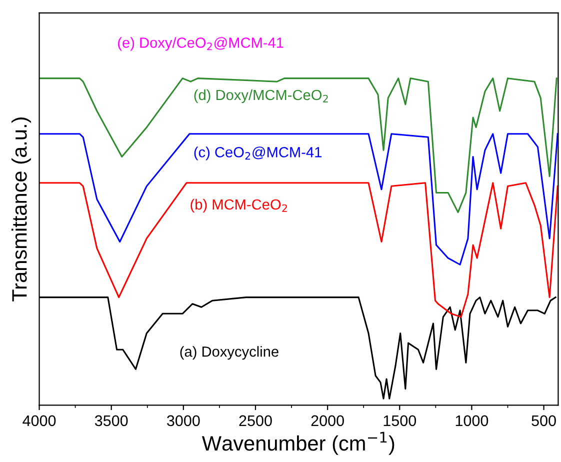 The width and height of the screenshot is (561, 462). Describe the element at coordinates (261, 96) in the screenshot. I see `series-label: (d) Doxy/MCM-CeO$_{2}$` at that location.